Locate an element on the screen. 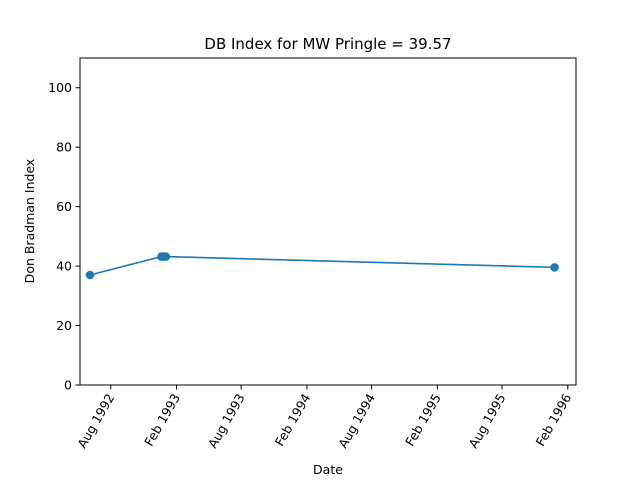 Image resolution: width=640 pixels, height=480 pixels. plot-area is located at coordinates (322, 266).